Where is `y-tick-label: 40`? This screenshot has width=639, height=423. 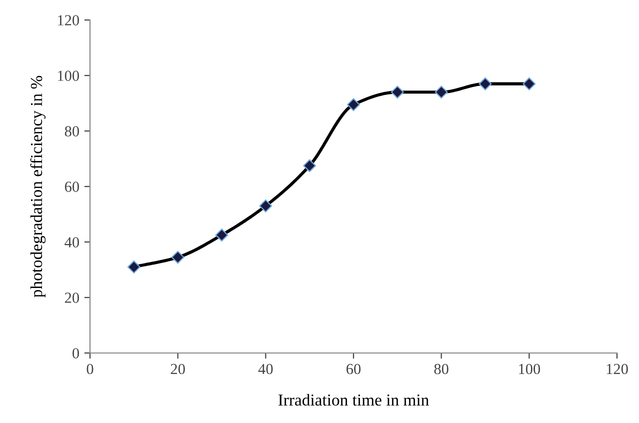
y-tick-label: 40 is located at coordinates (71, 242).